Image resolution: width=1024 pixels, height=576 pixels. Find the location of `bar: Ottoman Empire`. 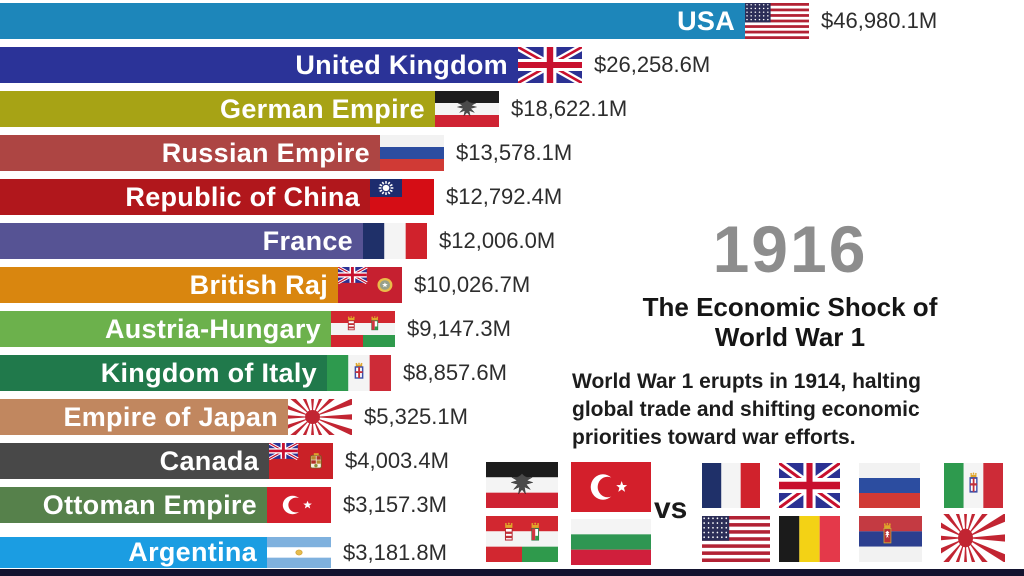

bar: Ottoman Empire is located at coordinates (133, 505).